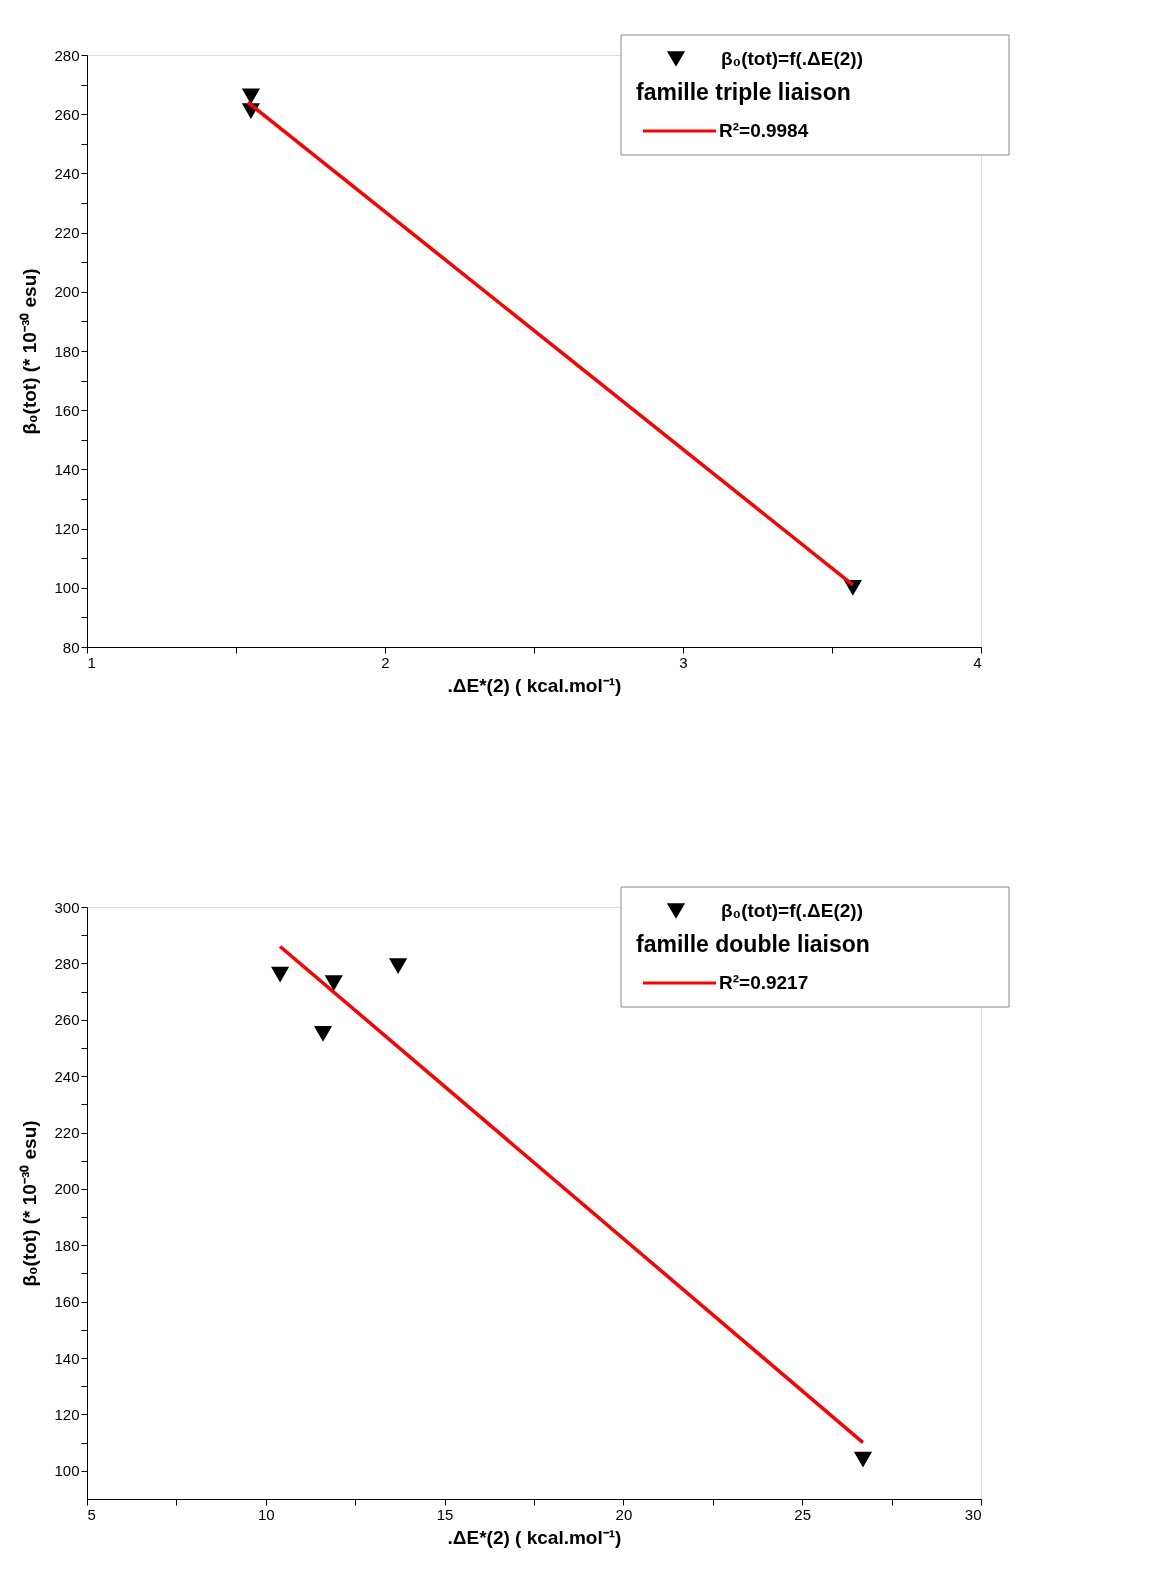 The width and height of the screenshot is (1163, 1574). Describe the element at coordinates (71, 647) in the screenshot. I see `y-tick-label: 80` at that location.